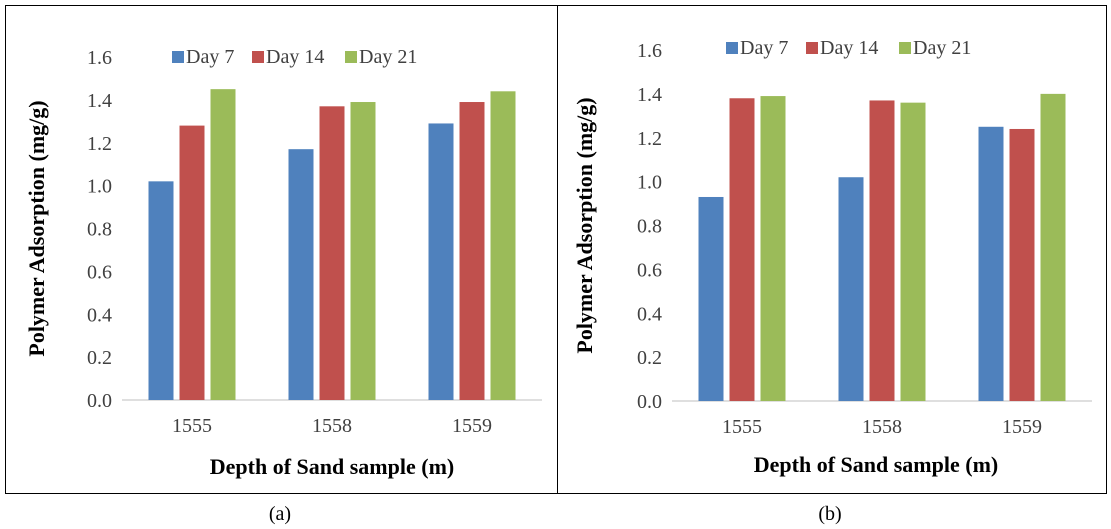 The width and height of the screenshot is (1111, 529). I want to click on caption-b: (b), so click(829, 514).